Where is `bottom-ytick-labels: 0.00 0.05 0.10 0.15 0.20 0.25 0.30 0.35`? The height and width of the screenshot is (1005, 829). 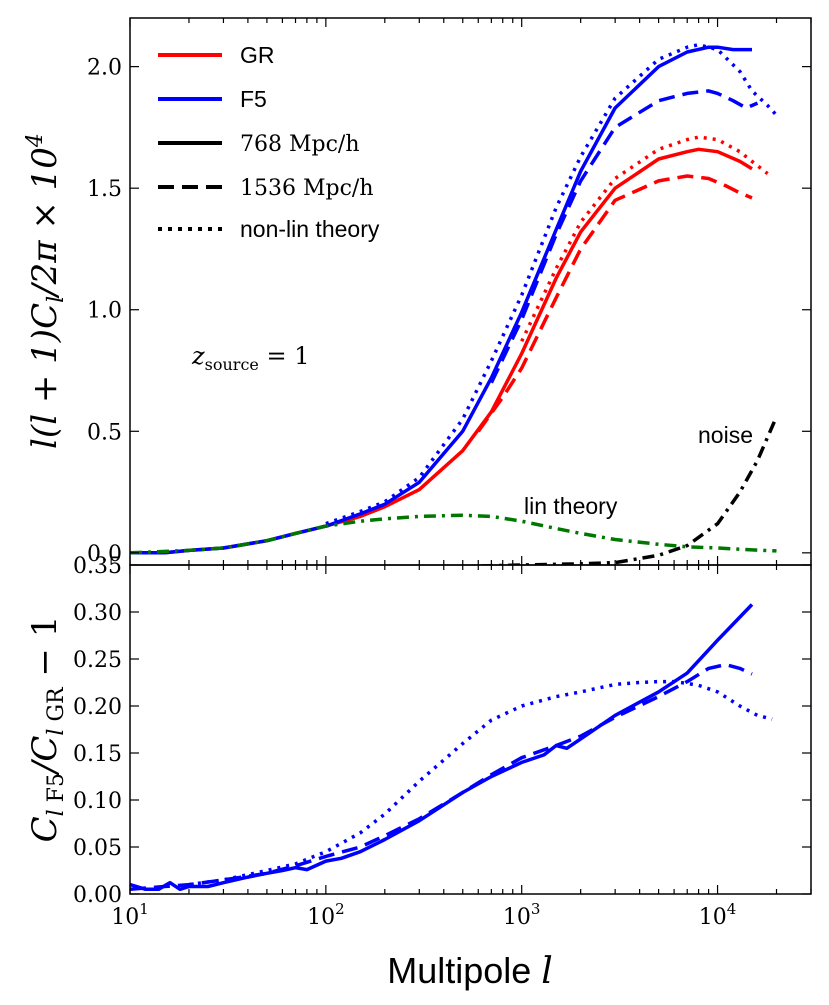 bottom-ytick-labels: 0.00 0.05 0.10 0.15 0.20 0.25 0.30 0.35 is located at coordinates (97, 731).